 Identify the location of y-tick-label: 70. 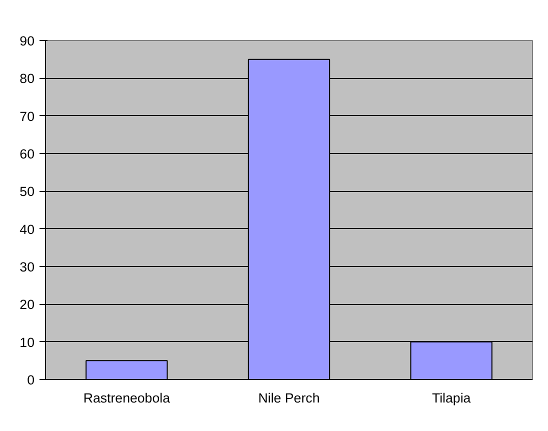
(27, 116).